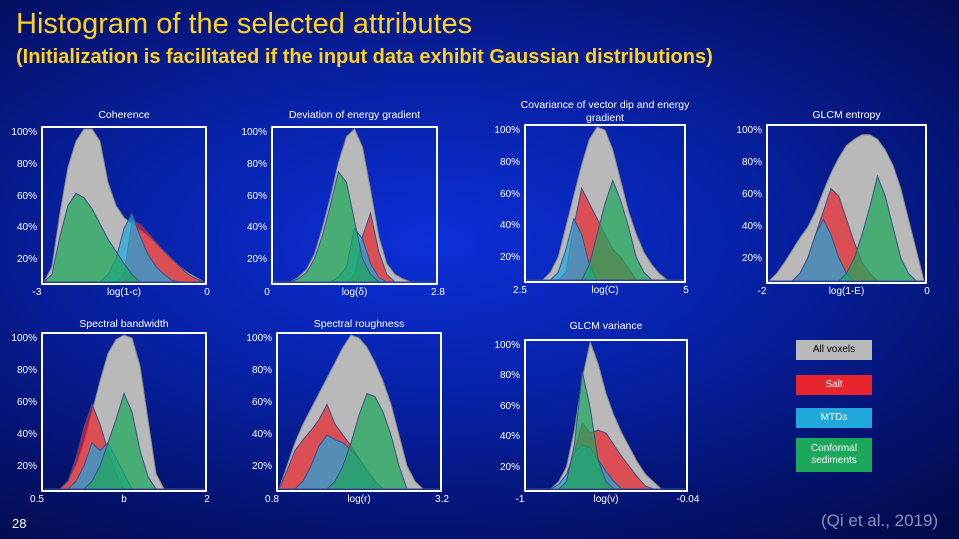  Describe the element at coordinates (520, 290) in the screenshot. I see `x-tick-label: 2.5` at that location.